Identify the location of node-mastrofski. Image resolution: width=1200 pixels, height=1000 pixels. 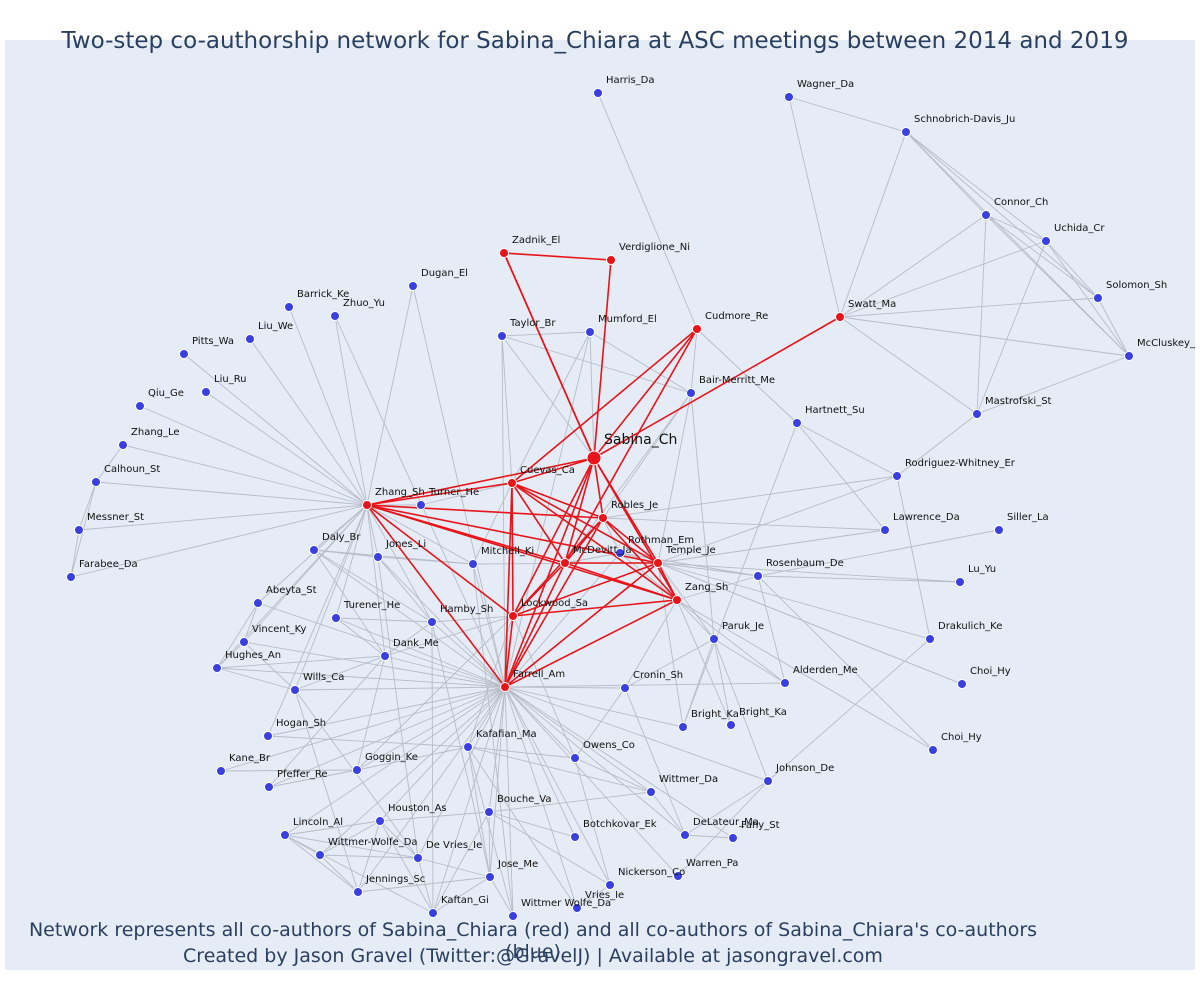
(977, 414).